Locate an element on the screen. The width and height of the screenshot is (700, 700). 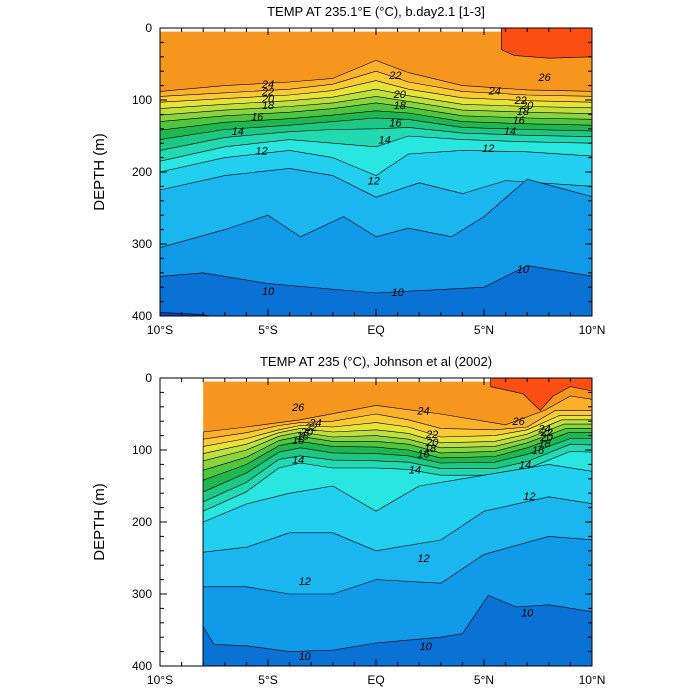
panel-top-title: TEMP AT 235.1°E (°C), b.day2.1 [1-3] is located at coordinates (376, 11).